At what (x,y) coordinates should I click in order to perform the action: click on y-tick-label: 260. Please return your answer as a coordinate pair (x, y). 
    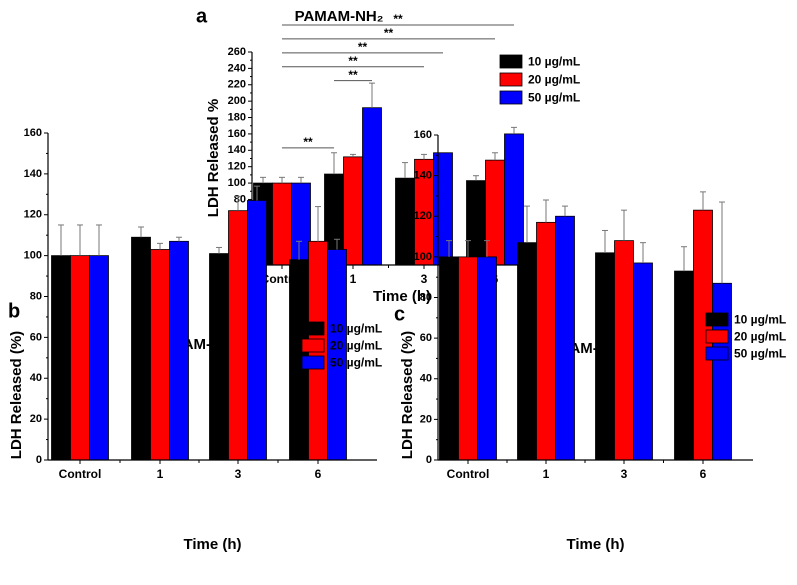
    Looking at the image, I should click on (237, 52).